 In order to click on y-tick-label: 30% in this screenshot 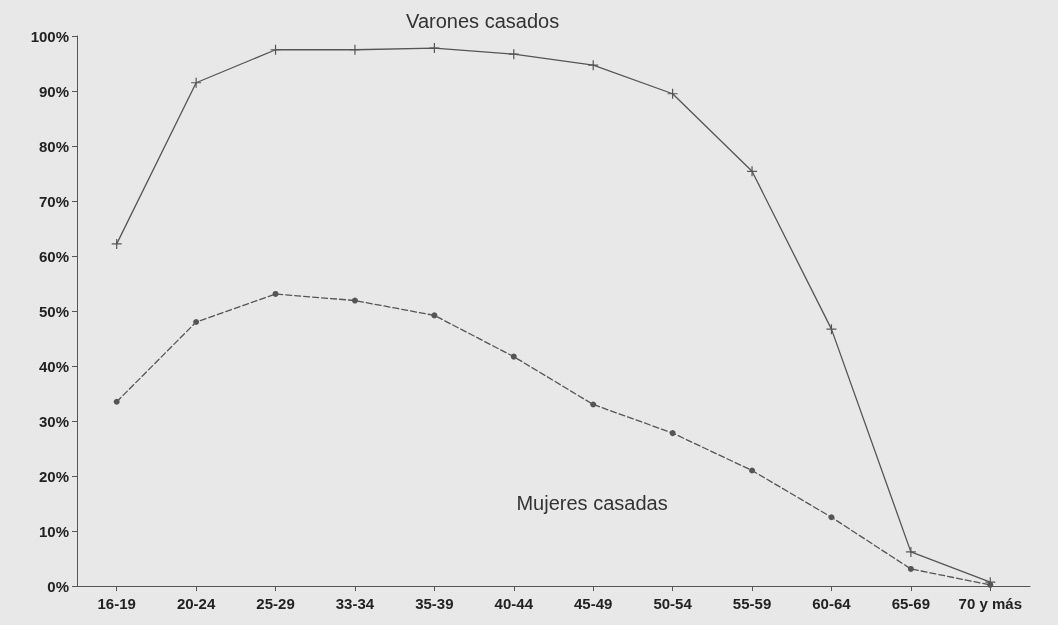, I will do `click(53, 421)`.